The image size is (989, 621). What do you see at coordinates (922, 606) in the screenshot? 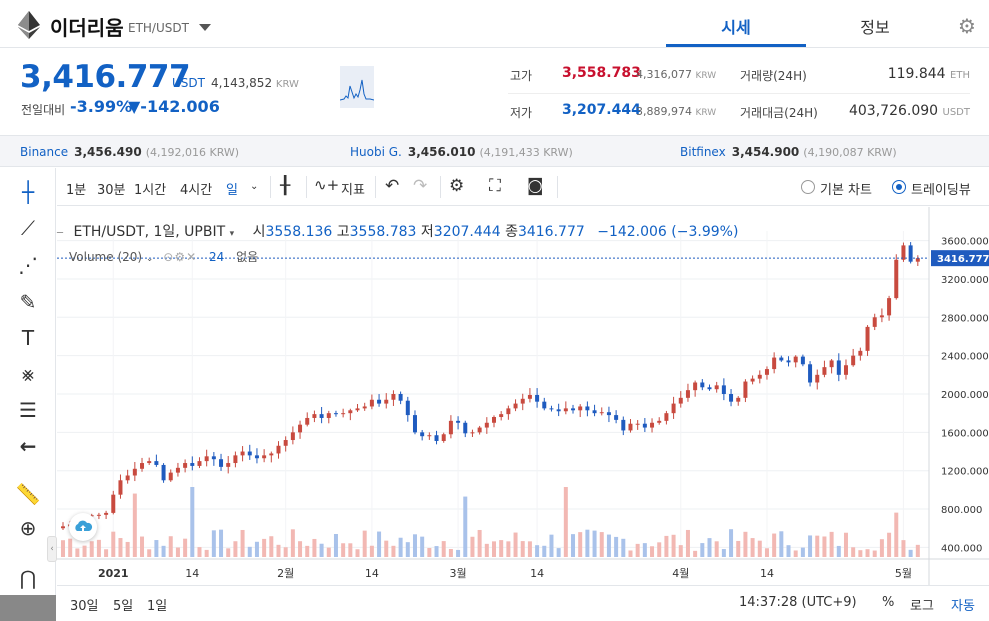
I see `log-toggle: 로그` at bounding box center [922, 606].